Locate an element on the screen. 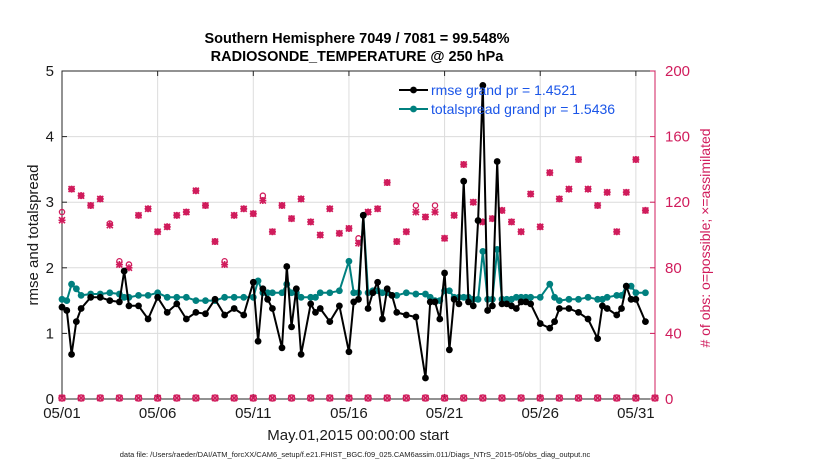 This screenshot has height=470, width=830. legend-spread-label: totalspread grand pr = 1.5436 is located at coordinates (523, 109).